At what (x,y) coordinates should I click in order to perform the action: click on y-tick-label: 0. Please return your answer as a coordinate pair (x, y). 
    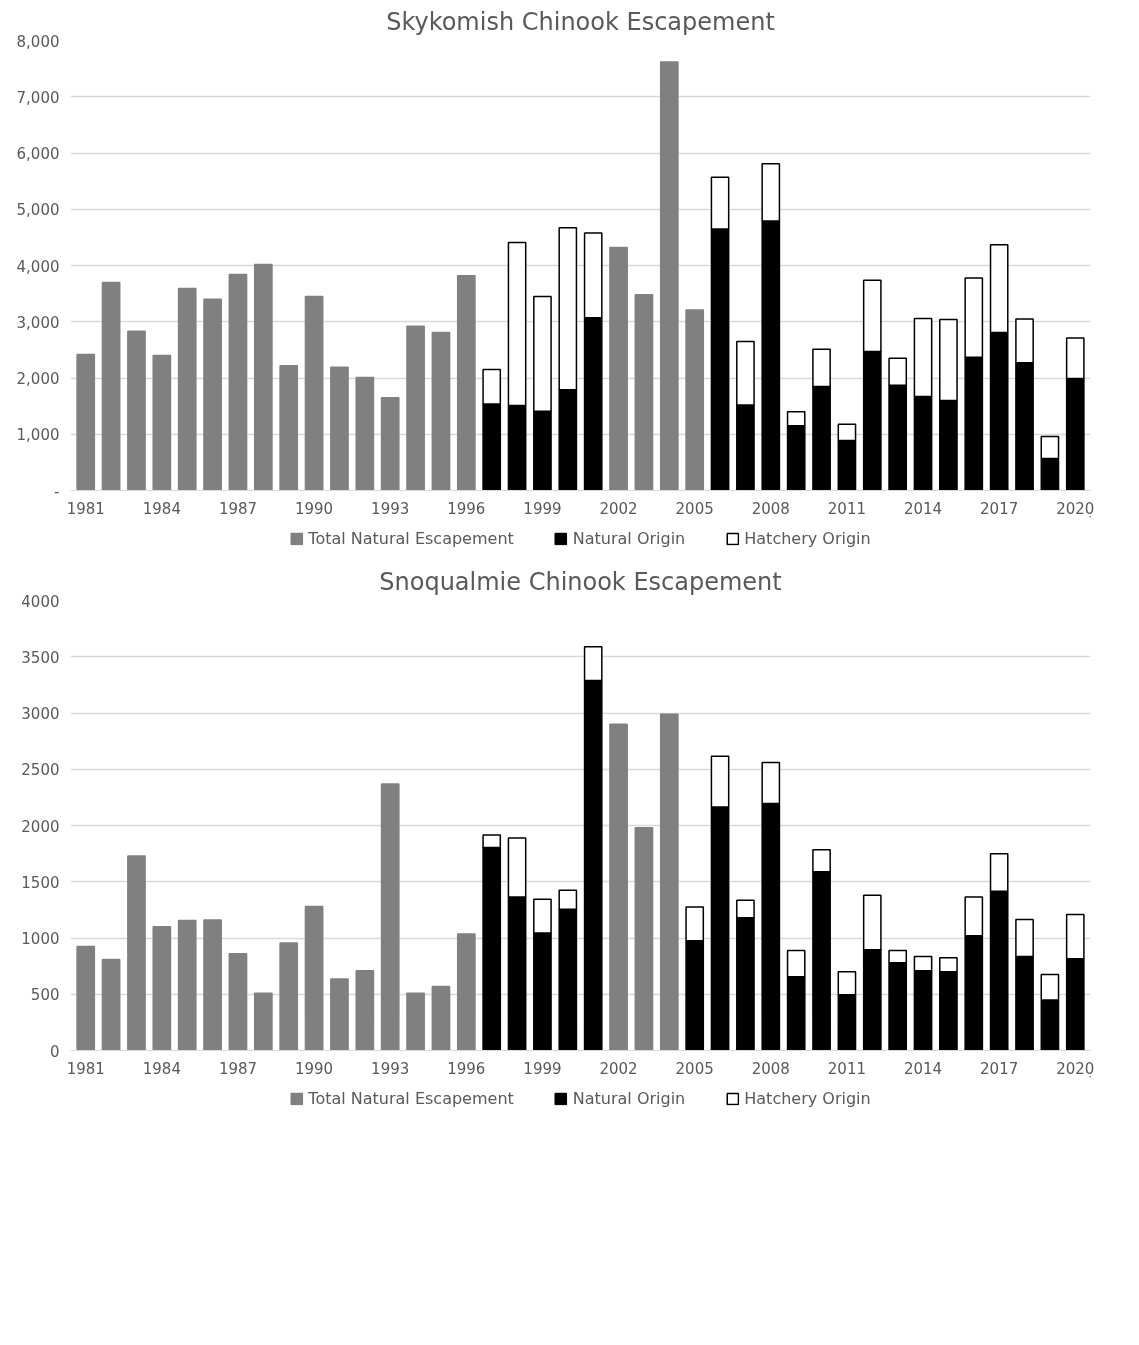
    Looking at the image, I should click on (54, 1051).